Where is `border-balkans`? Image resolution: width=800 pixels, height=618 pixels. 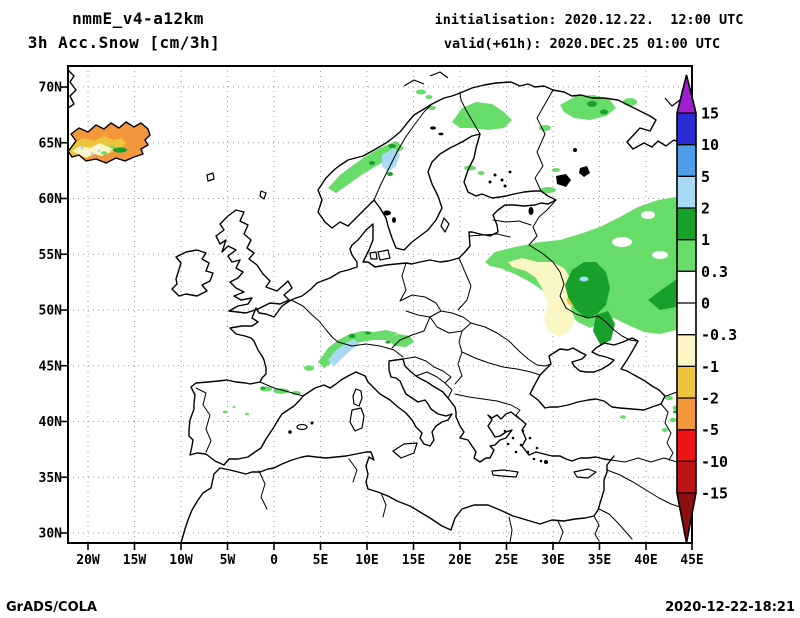
border-balkans is located at coordinates (477, 371).